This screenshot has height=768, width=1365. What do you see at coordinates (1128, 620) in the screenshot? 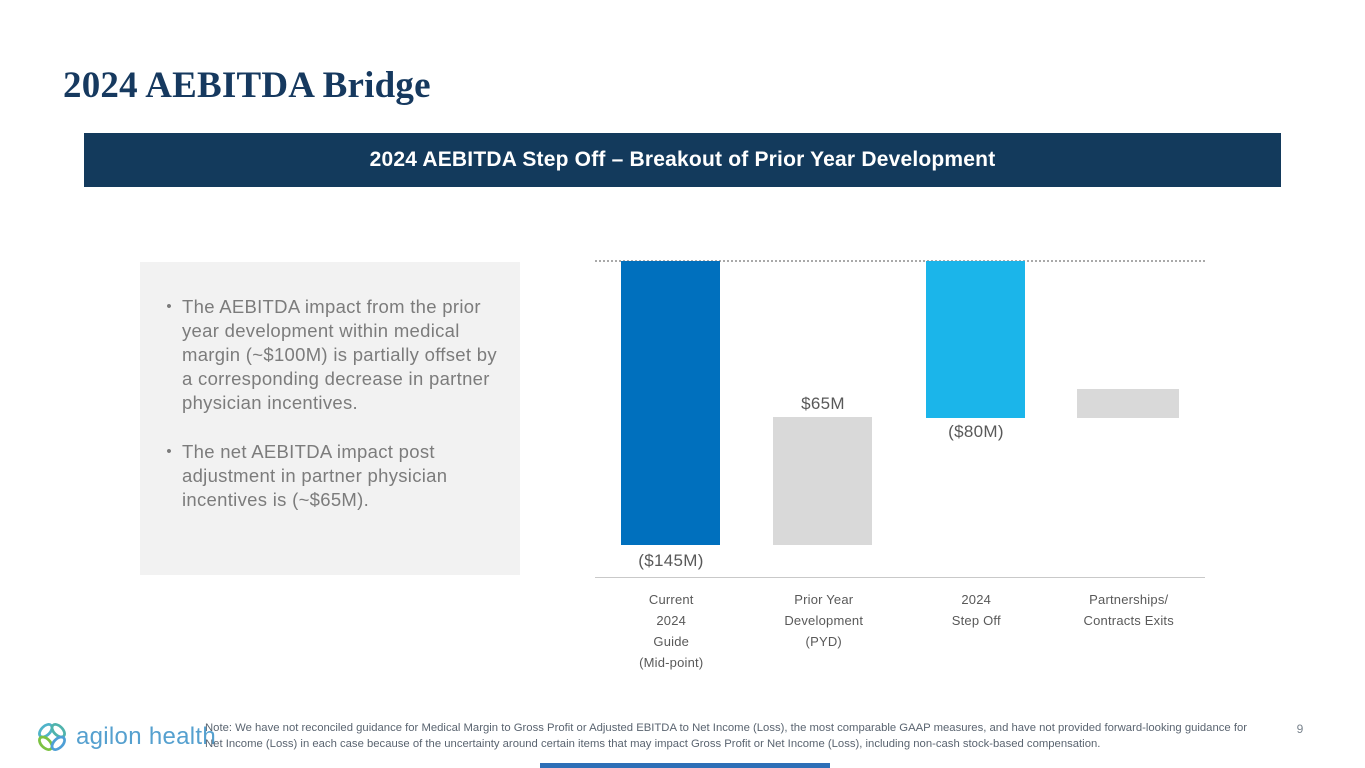
I see `category-label-line: Contracts Exits` at bounding box center [1128, 620].